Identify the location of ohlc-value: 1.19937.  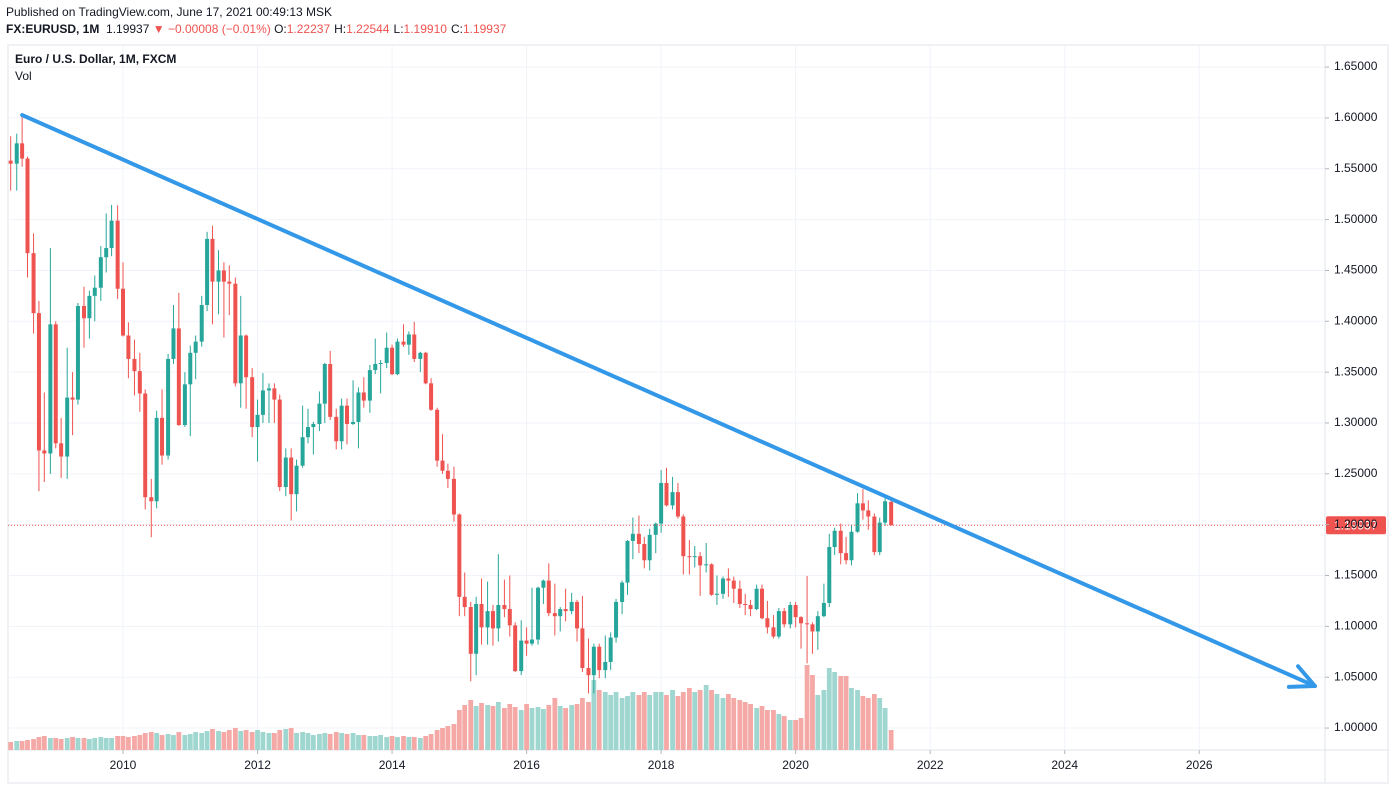
(484, 29).